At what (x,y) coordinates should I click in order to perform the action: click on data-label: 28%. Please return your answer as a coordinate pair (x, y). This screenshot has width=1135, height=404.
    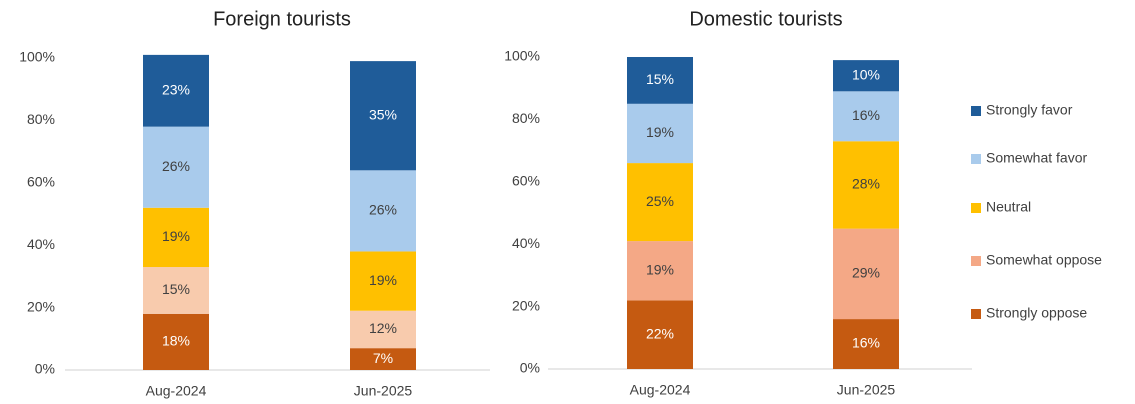
    Looking at the image, I should click on (866, 184).